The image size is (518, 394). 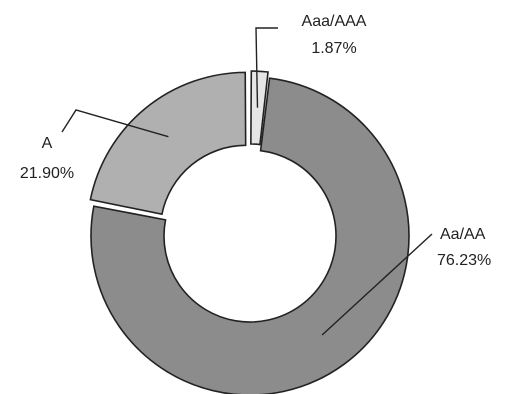 What do you see at coordinates (333, 48) in the screenshot?
I see `slice-value-label-aaa: 1.87%` at bounding box center [333, 48].